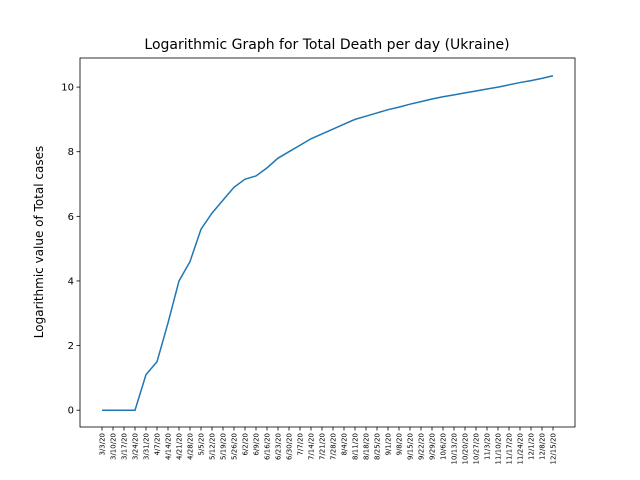 This screenshot has height=480, width=640. I want to click on x-tick-label: 5/19/20, so click(224, 446).